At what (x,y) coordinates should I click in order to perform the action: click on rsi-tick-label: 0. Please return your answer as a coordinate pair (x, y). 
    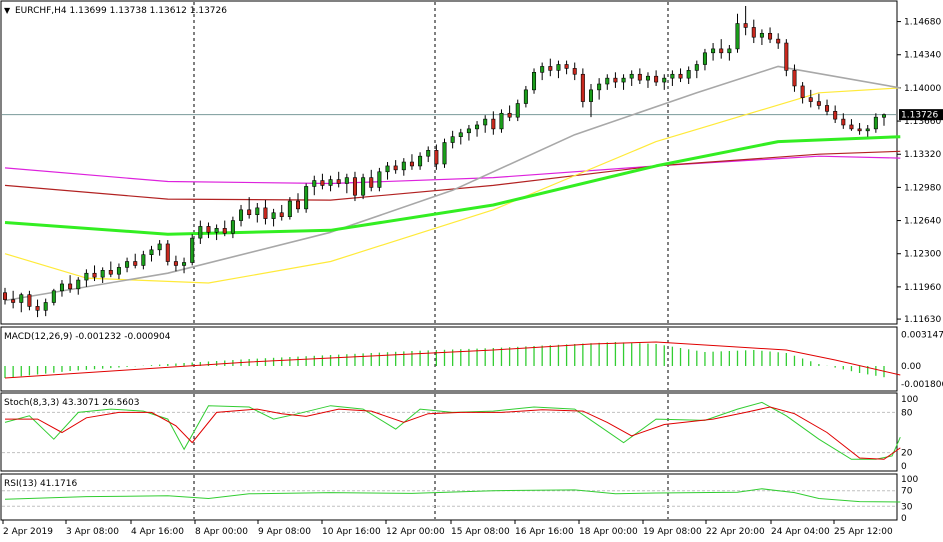
    Looking at the image, I should click on (904, 519).